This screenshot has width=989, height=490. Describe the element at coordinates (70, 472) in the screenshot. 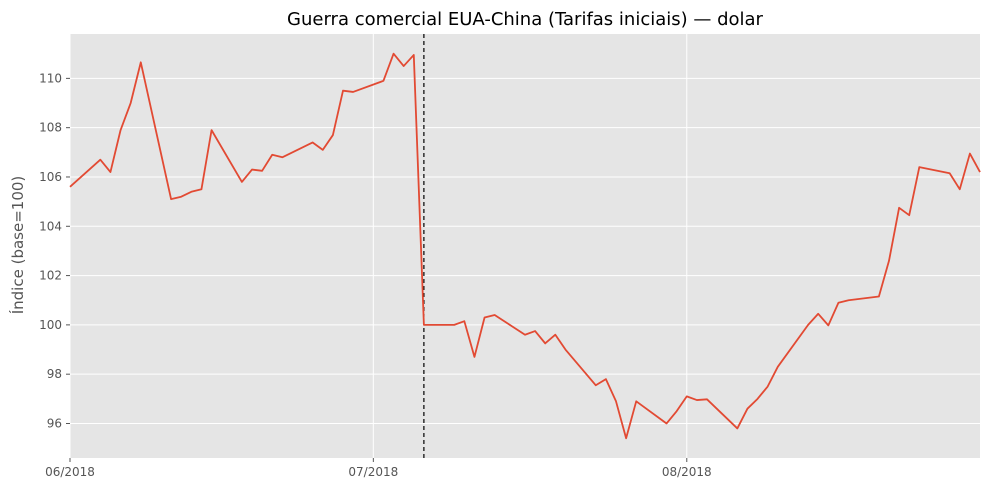

I see `x-tick-label: 06/2018` at that location.